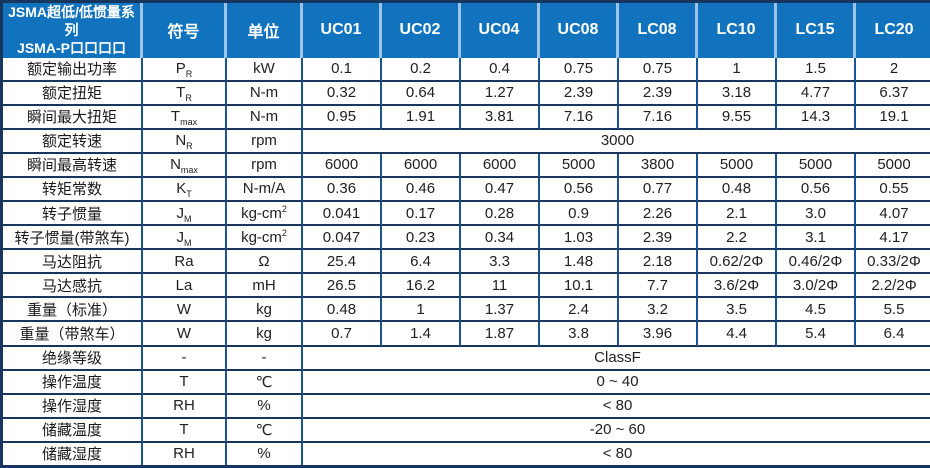  I want to click on cell-value: 0.46/2Φ, so click(816, 262).